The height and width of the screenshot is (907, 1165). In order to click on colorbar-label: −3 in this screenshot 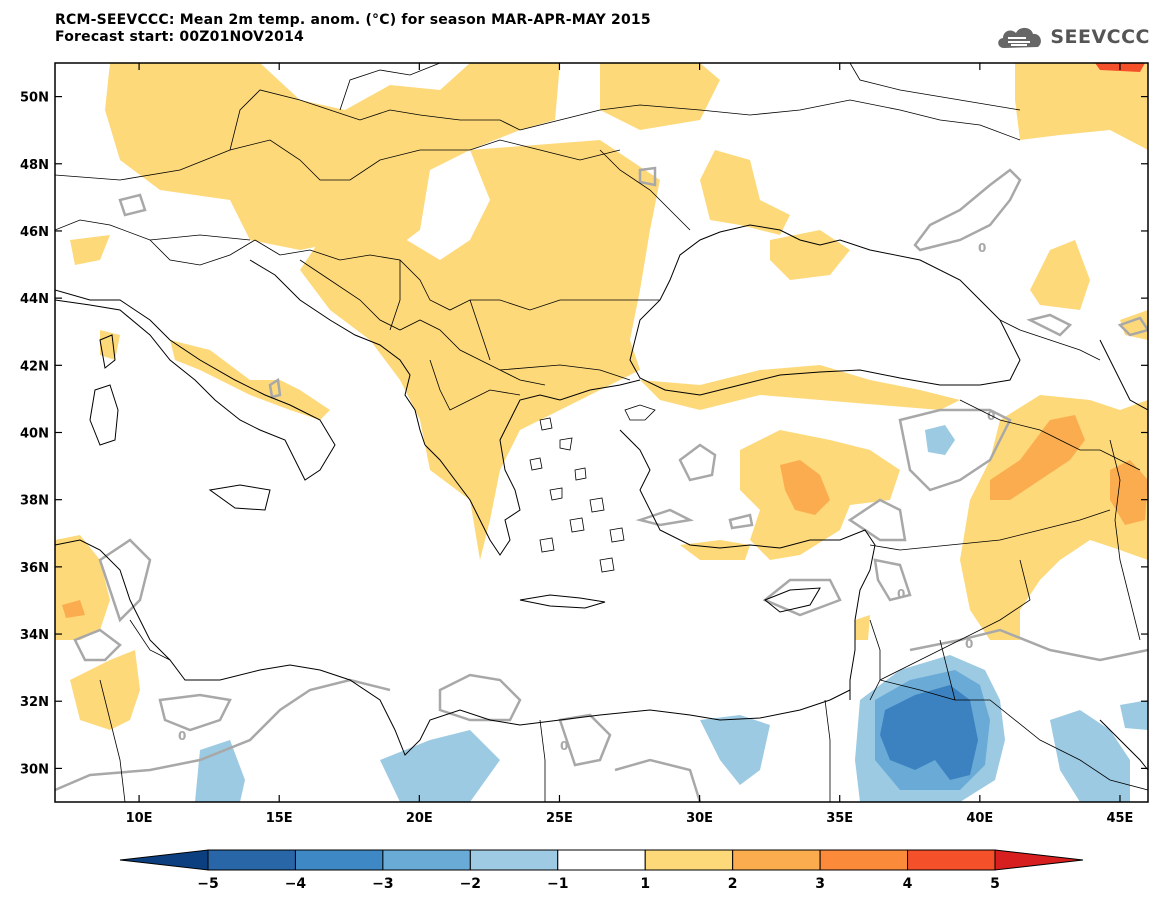, I will do `click(382, 884)`.